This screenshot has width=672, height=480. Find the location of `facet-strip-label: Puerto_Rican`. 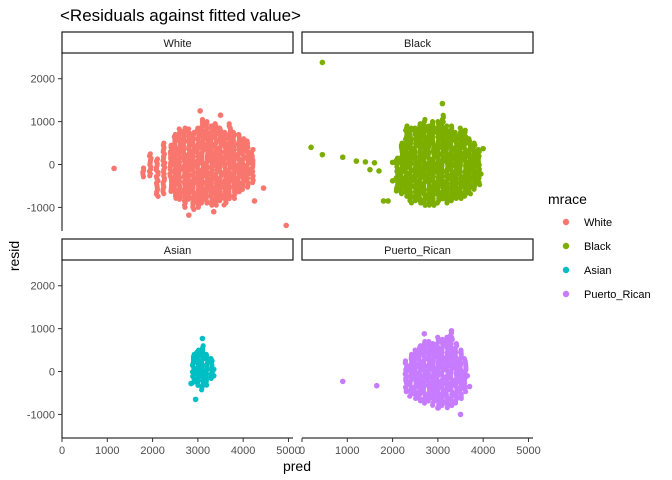

facet-strip-label: Puerto_Rican is located at coordinates (417, 251).